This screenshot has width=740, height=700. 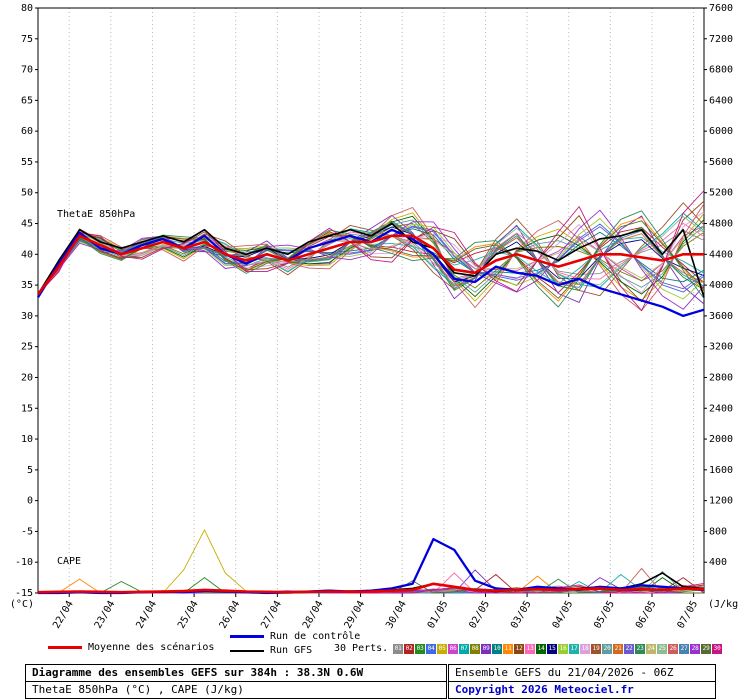 What do you see at coordinates (721, 254) in the screenshot?
I see `svg-text: 4400` at bounding box center [721, 254].